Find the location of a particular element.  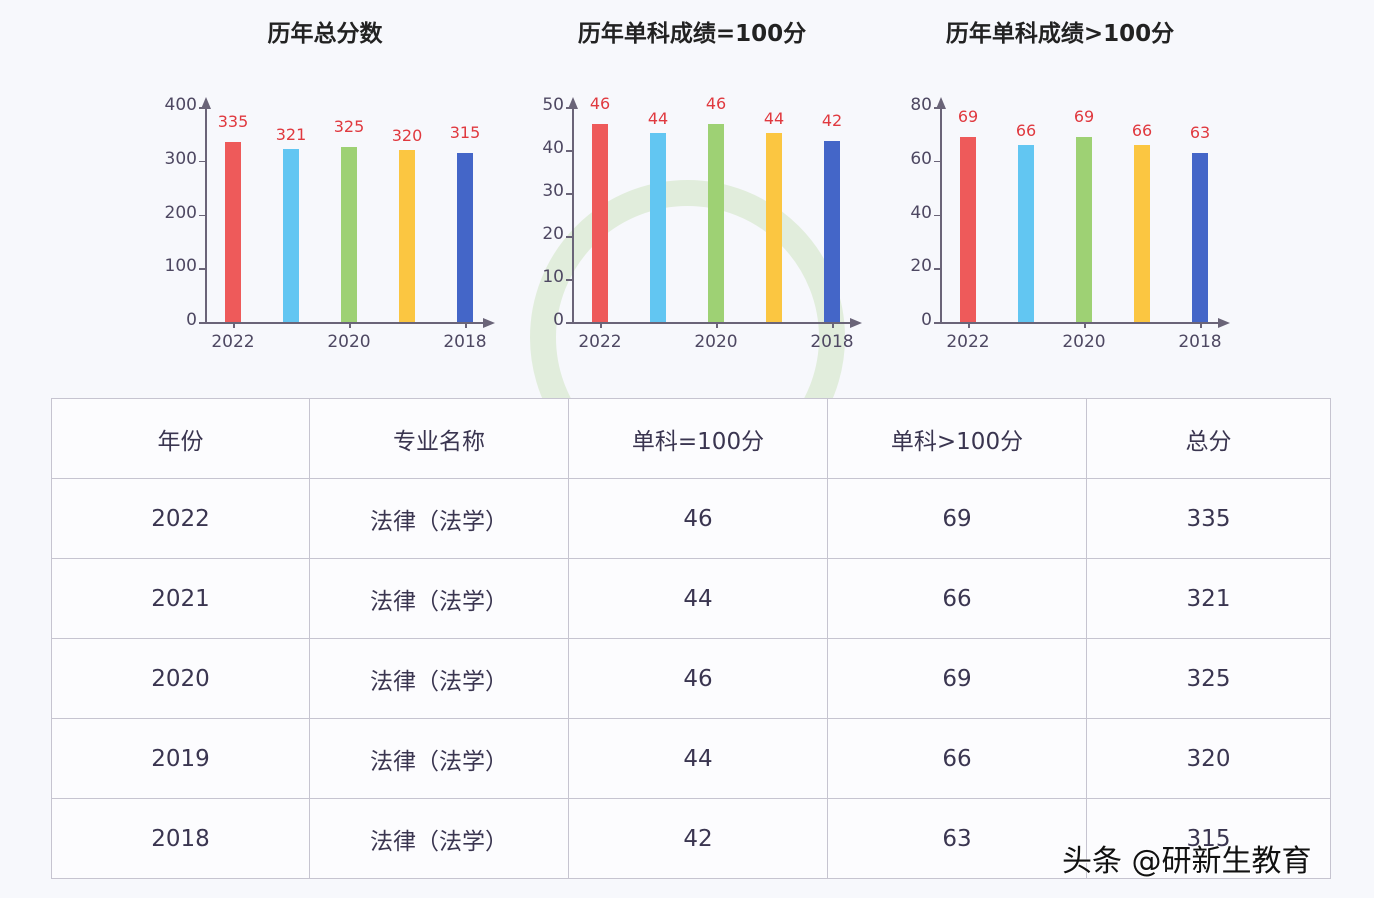

bar-value-label: 321 is located at coordinates (291, 135).